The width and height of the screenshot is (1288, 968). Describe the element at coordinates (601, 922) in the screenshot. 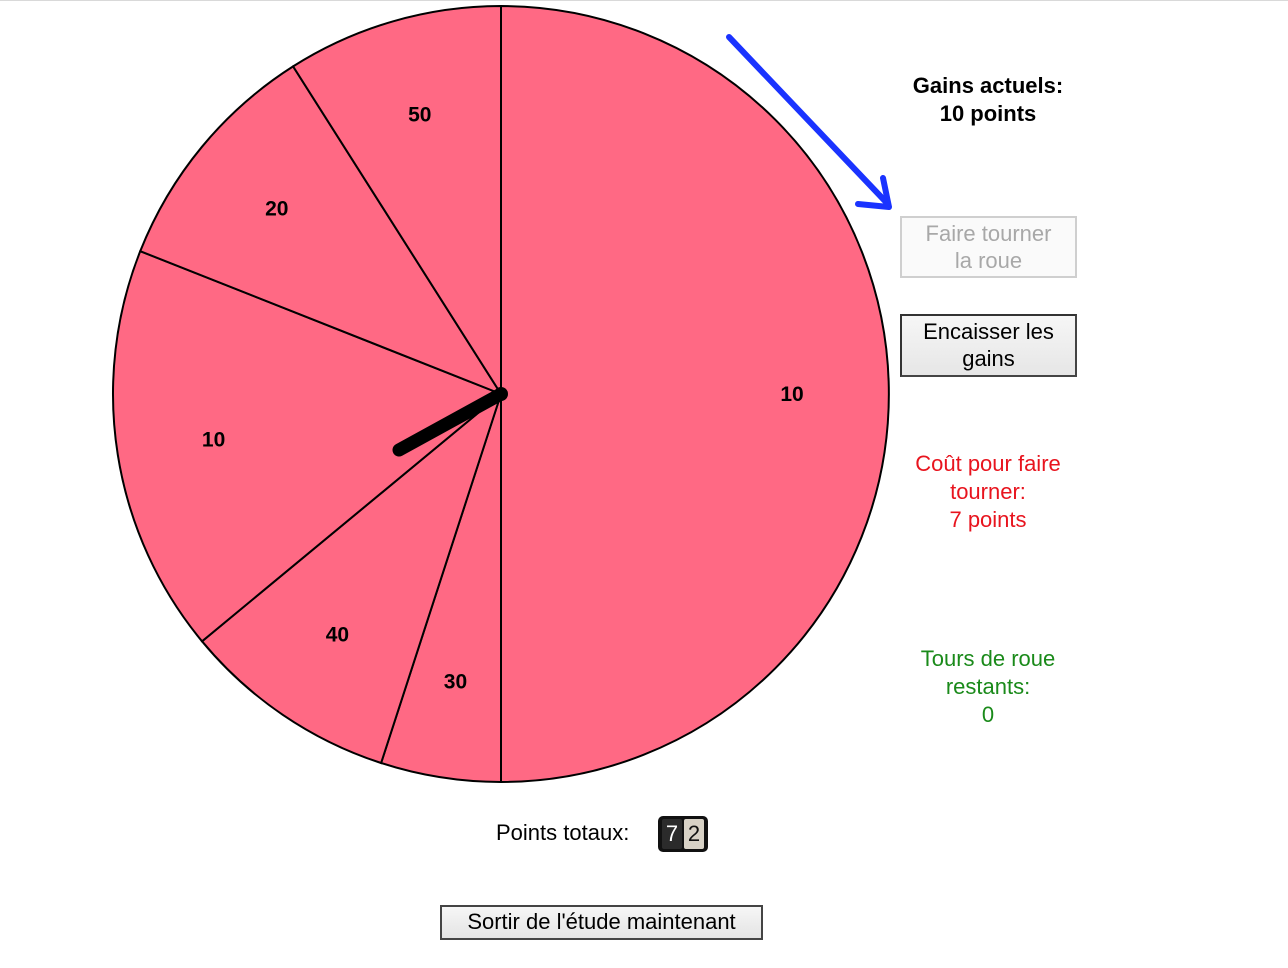

I see `exit-study-button: Sortir de l'étude maintenant` at that location.